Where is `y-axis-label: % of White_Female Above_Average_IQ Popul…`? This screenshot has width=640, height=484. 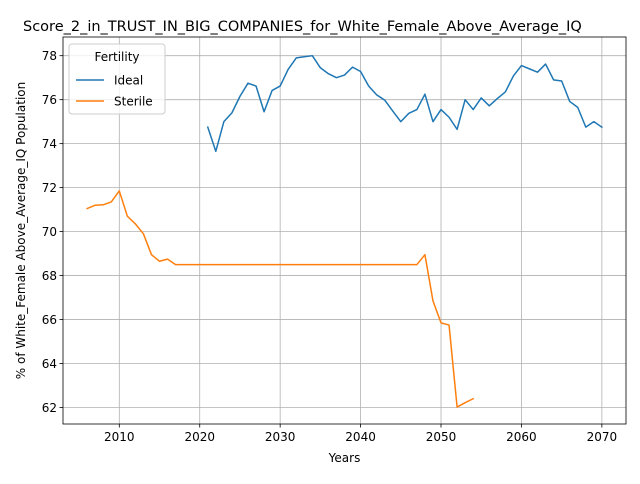
y-axis-label: % of White_Female Above_Average_IQ Popul… is located at coordinates (21, 230).